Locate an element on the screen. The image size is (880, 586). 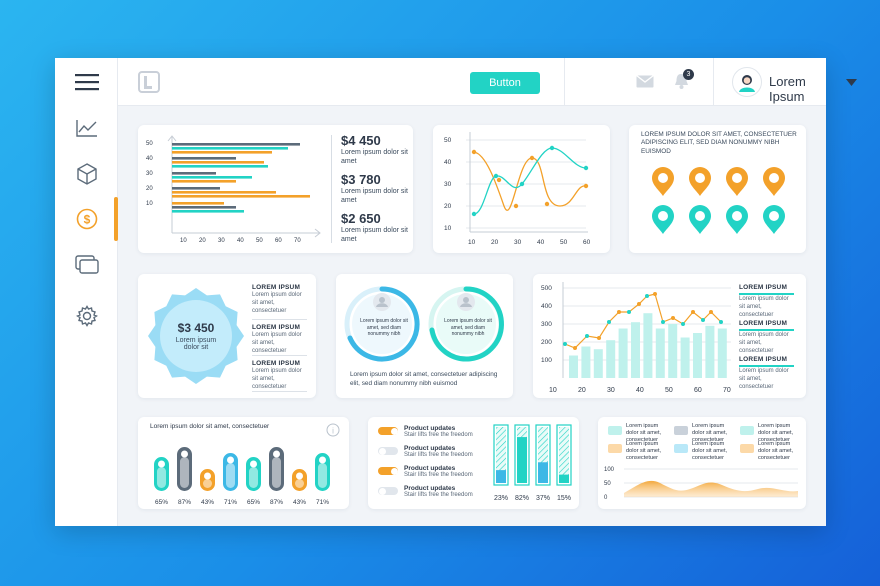
sidebar-item-analytics is located at coordinates (86, 128).